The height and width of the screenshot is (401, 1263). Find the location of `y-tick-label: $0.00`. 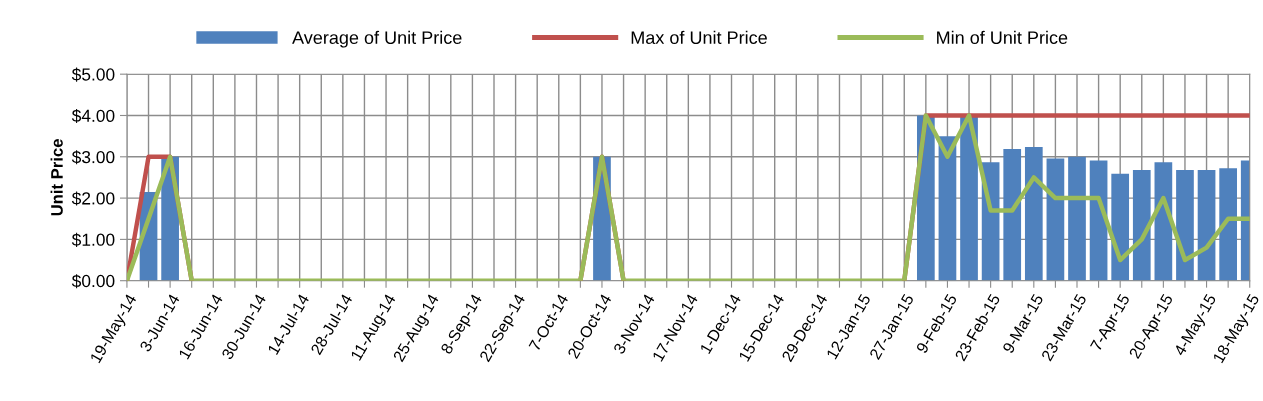

y-tick-label: $0.00 is located at coordinates (93, 281).